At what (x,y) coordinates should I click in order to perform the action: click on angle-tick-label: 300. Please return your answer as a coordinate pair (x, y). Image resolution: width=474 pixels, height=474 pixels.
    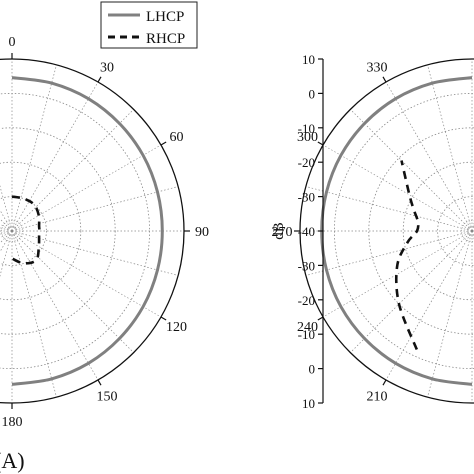
    Looking at the image, I should click on (307, 137).